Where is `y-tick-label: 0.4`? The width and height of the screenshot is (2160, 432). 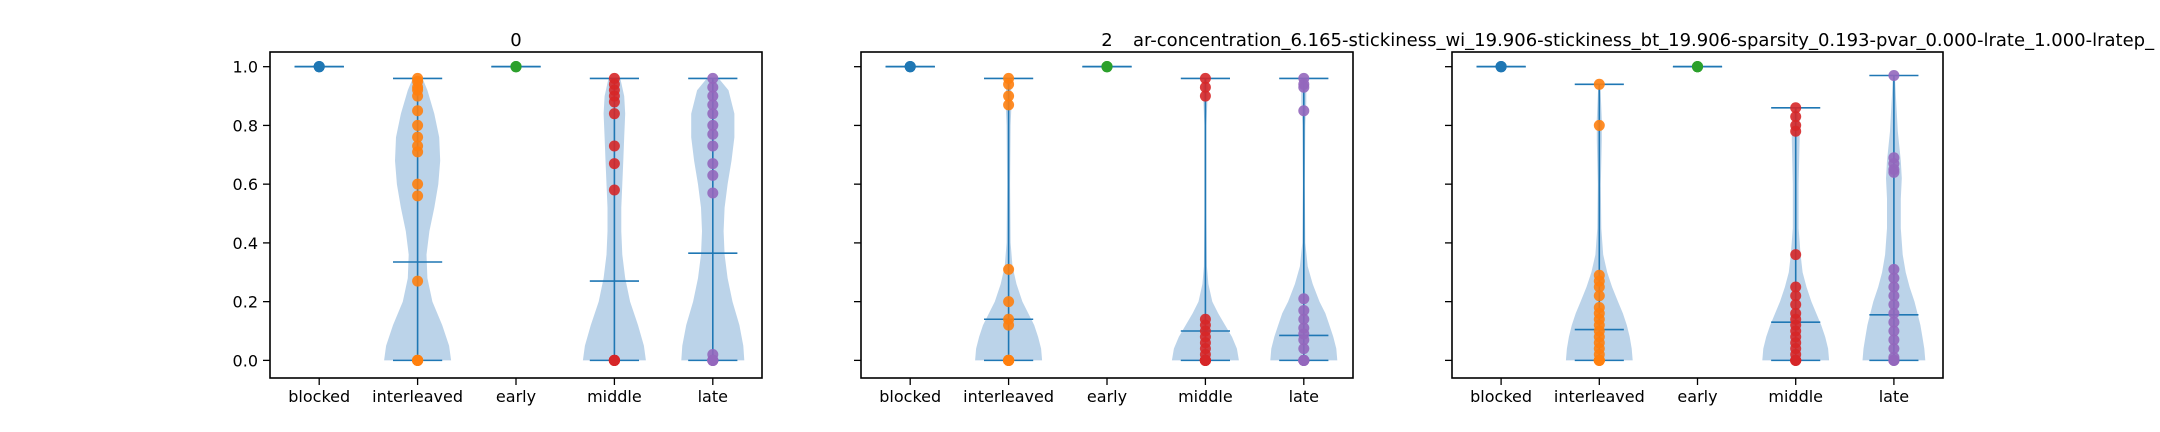 y-tick-label: 0.4 is located at coordinates (245, 243).